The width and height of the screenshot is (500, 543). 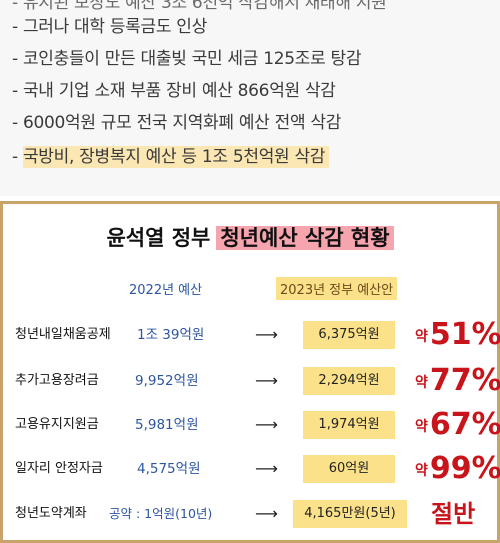 What do you see at coordinates (51, 513) in the screenshot?
I see `row-name: 청년도약계좌` at bounding box center [51, 513].